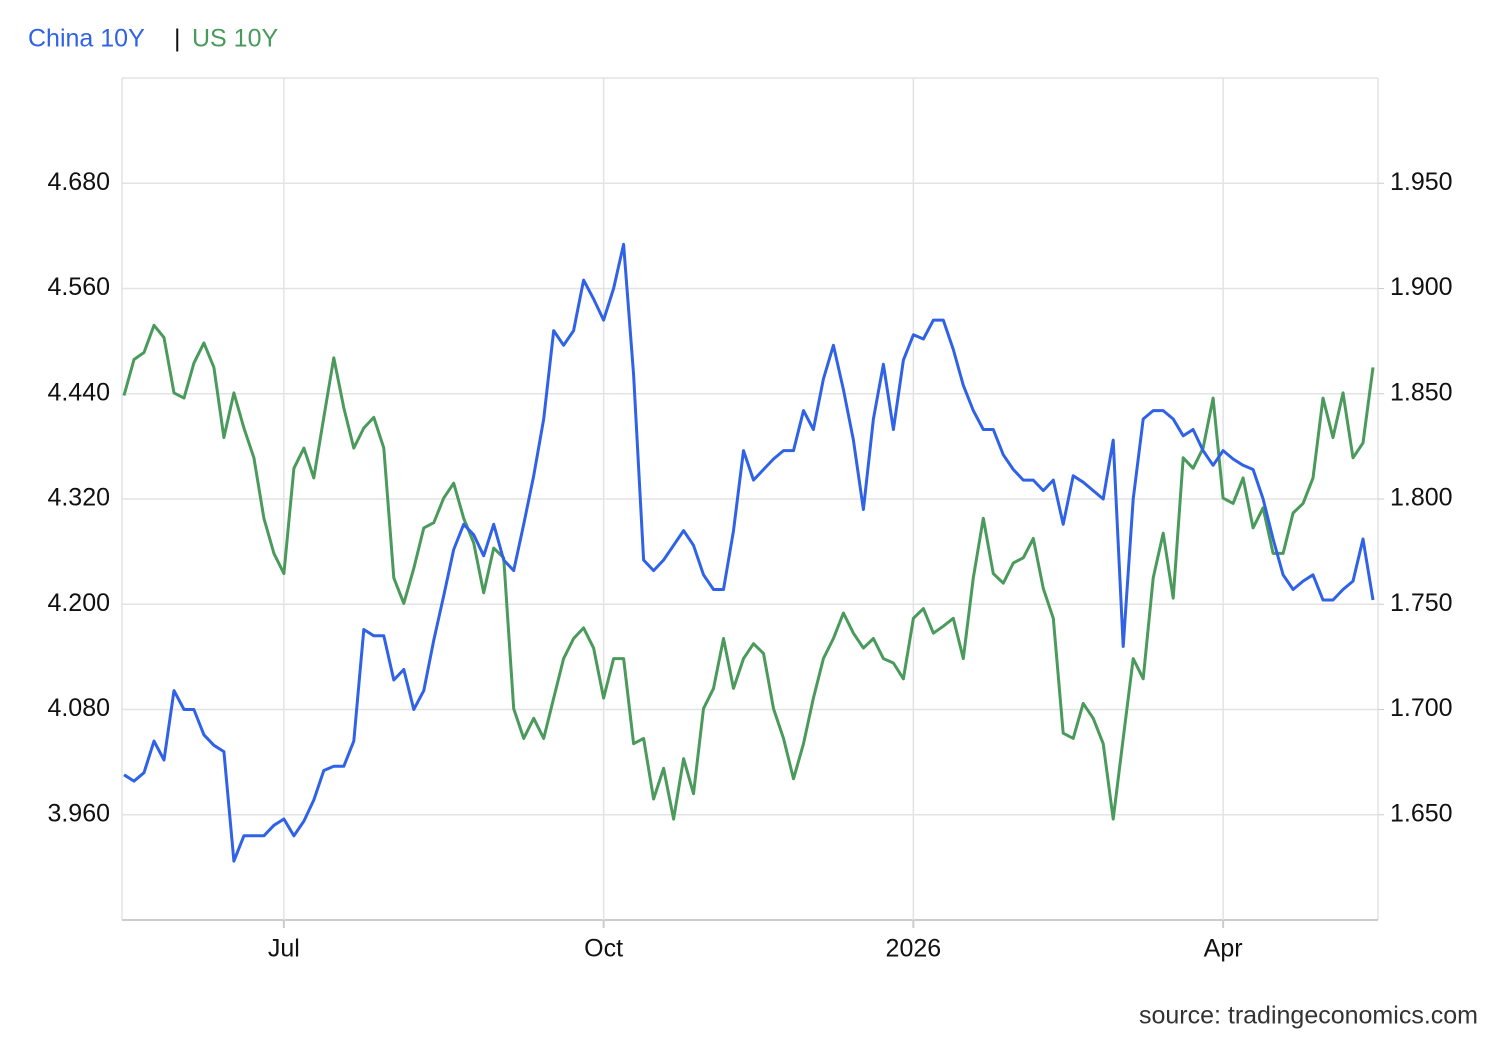 The width and height of the screenshot is (1500, 1045). I want to click on y-tick-label: 4.440, so click(78, 392).